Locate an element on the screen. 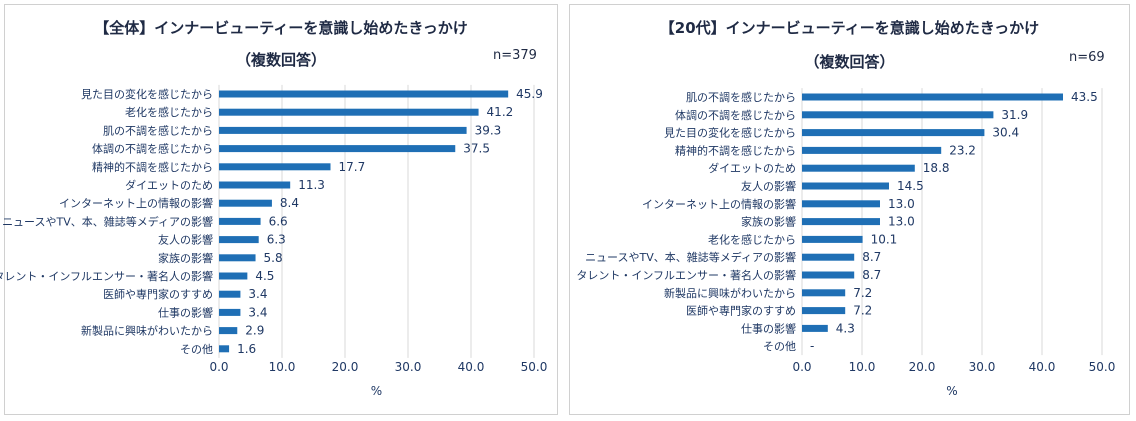  x-tick-label: 0.0 is located at coordinates (218, 367).